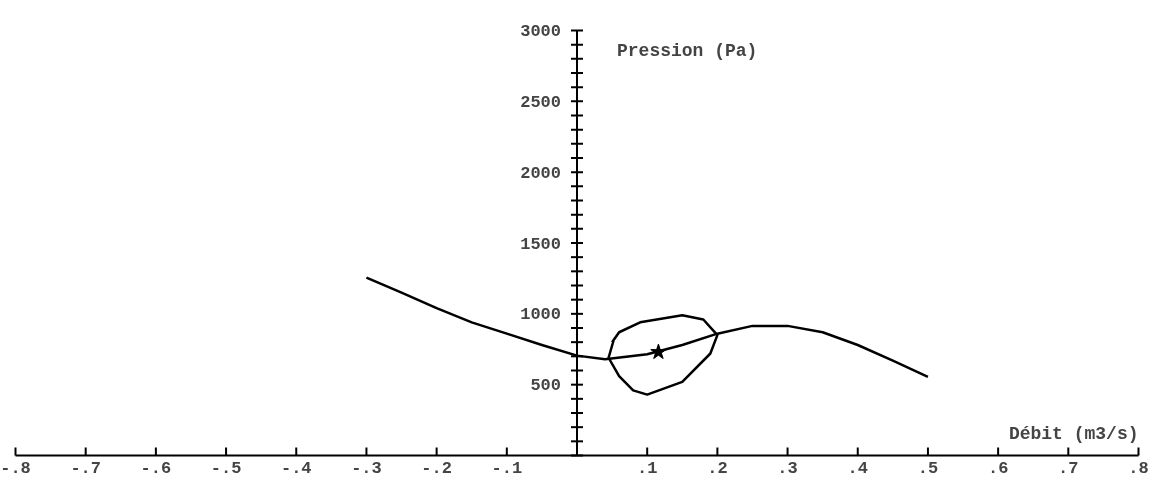 The height and width of the screenshot is (492, 1169). I want to click on x-tick-label: -.5, so click(226, 468).